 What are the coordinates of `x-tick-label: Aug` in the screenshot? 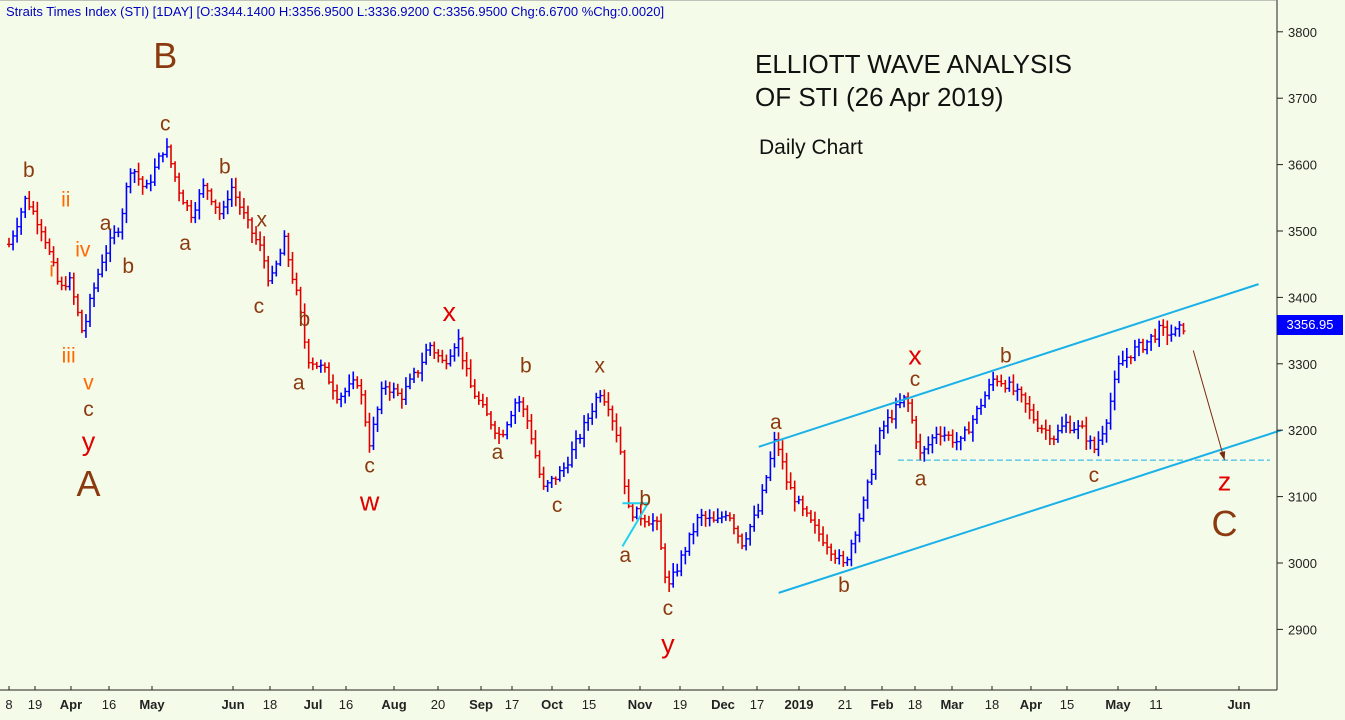 It's located at (393, 704).